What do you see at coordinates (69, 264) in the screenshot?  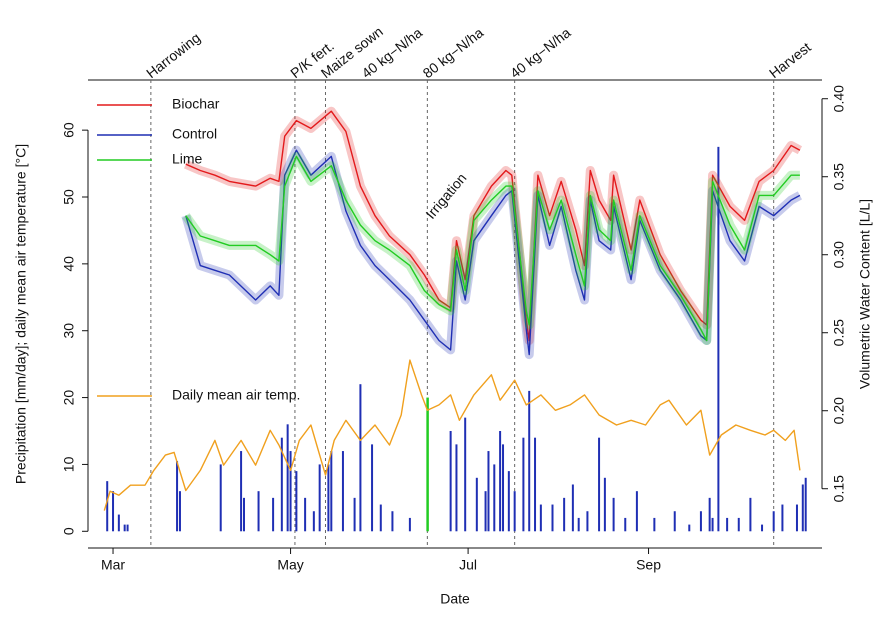 I see `y-tick-label: 40` at bounding box center [69, 264].